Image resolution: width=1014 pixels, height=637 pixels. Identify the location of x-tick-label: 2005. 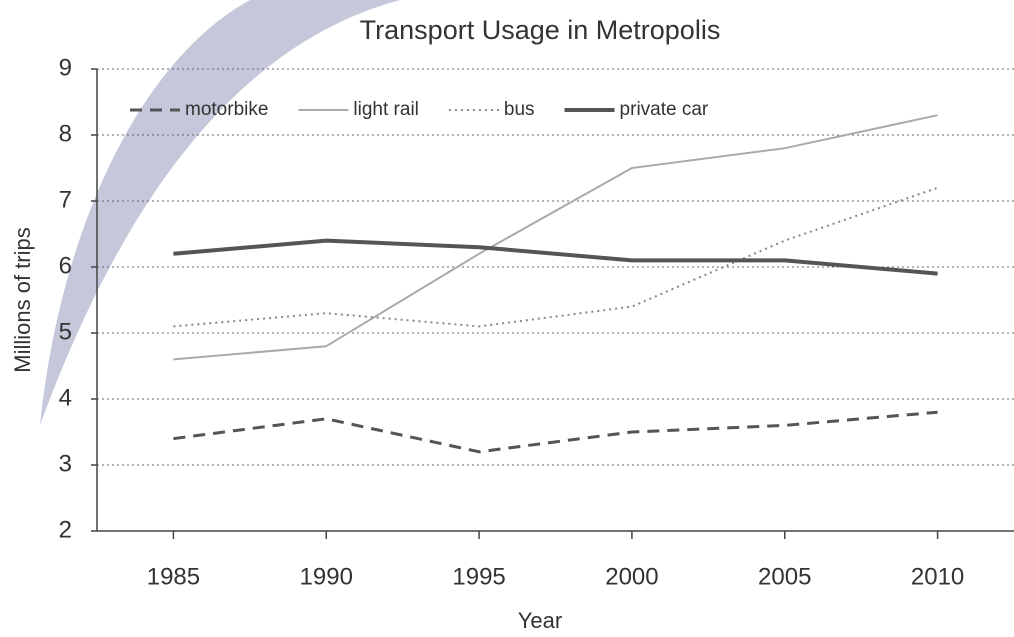
(784, 576).